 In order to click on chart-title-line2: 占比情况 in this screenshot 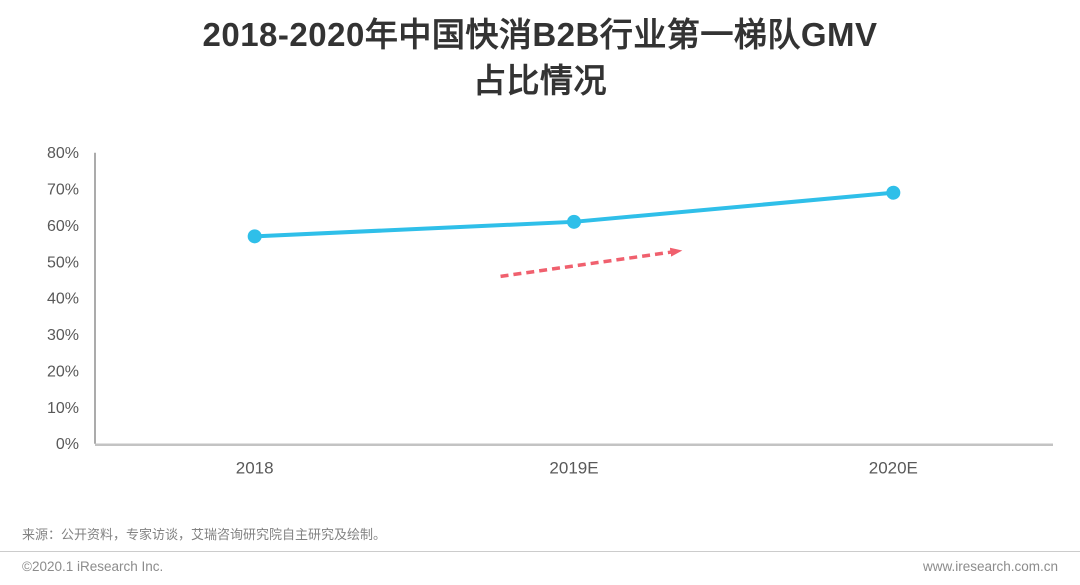, I will do `click(540, 80)`.